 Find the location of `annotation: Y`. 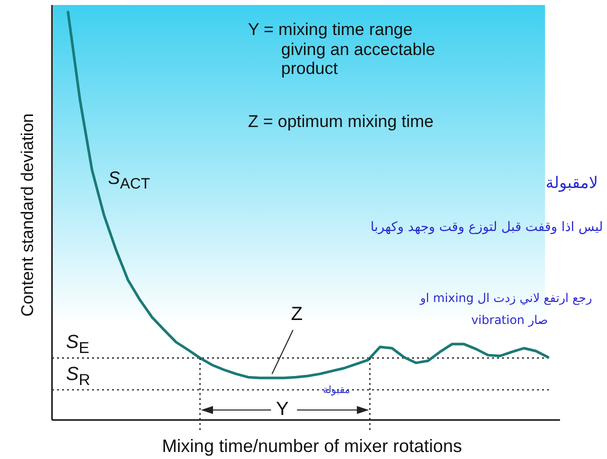

annotation: Y is located at coordinates (282, 410).